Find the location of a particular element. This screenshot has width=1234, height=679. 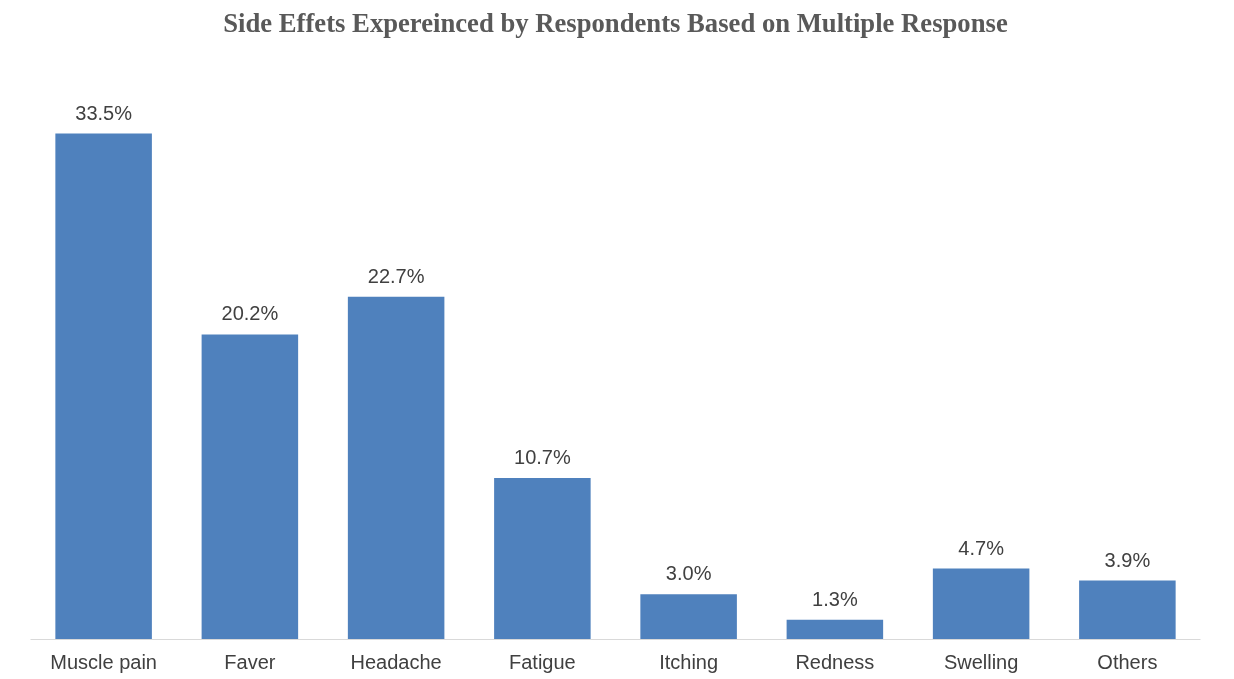

x-tick-label: Swelling is located at coordinates (981, 661).